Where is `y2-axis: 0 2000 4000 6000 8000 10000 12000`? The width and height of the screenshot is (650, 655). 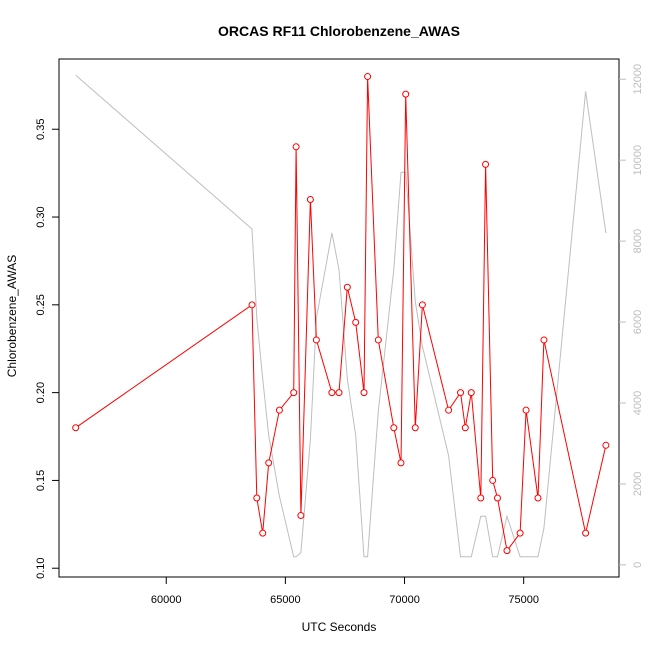
y2-axis: 0 2000 4000 6000 8000 10000 12000 is located at coordinates (631, 316).